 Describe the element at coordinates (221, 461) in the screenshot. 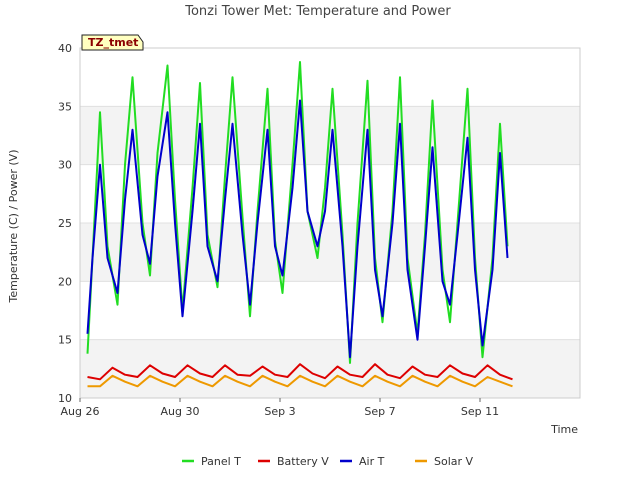

I see `legend-label-panel-t: Panel T` at that location.